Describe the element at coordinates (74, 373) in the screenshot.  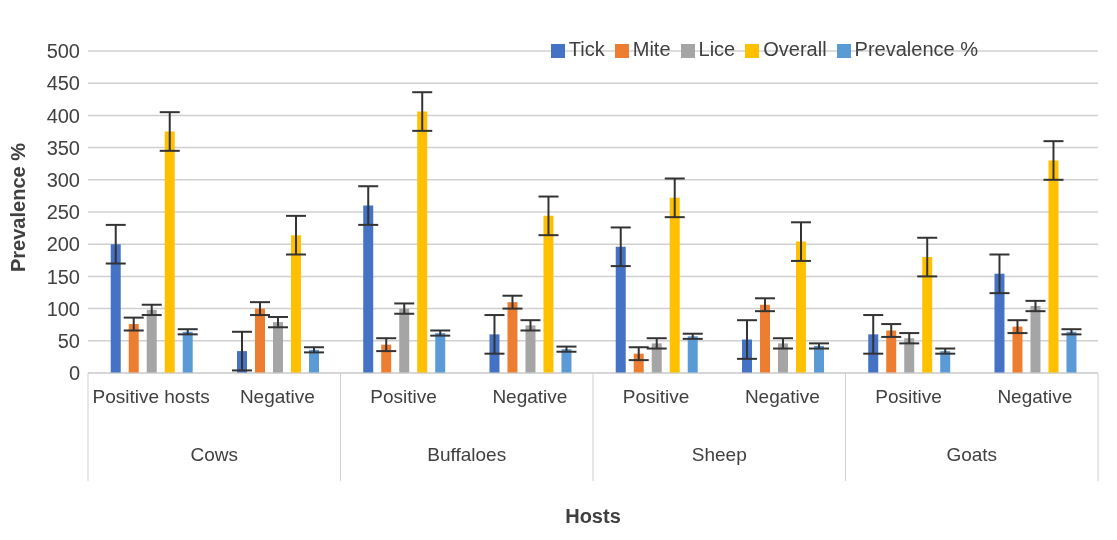
I see `y-tick-label: 0` at that location.